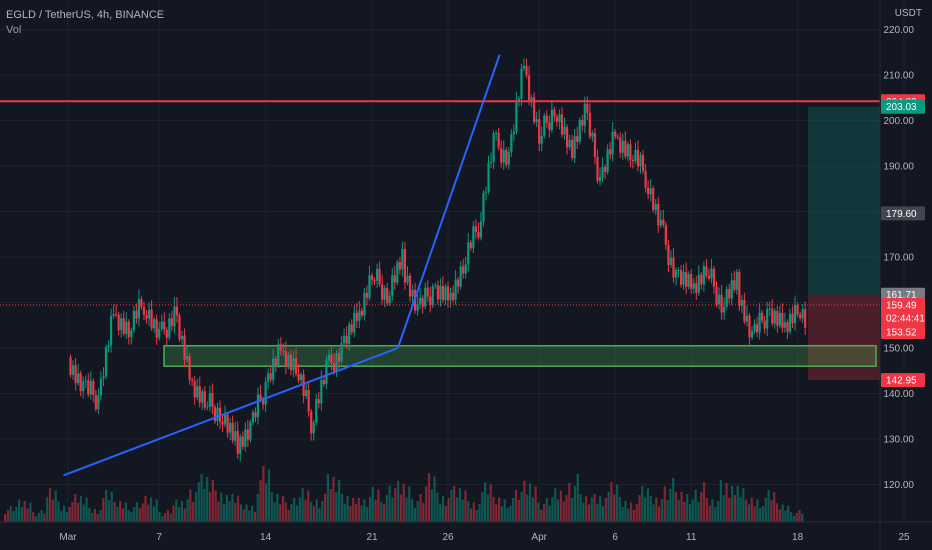 The height and width of the screenshot is (550, 932). Describe the element at coordinates (901, 295) in the screenshot. I see `price-tag-label: 161.71` at that location.